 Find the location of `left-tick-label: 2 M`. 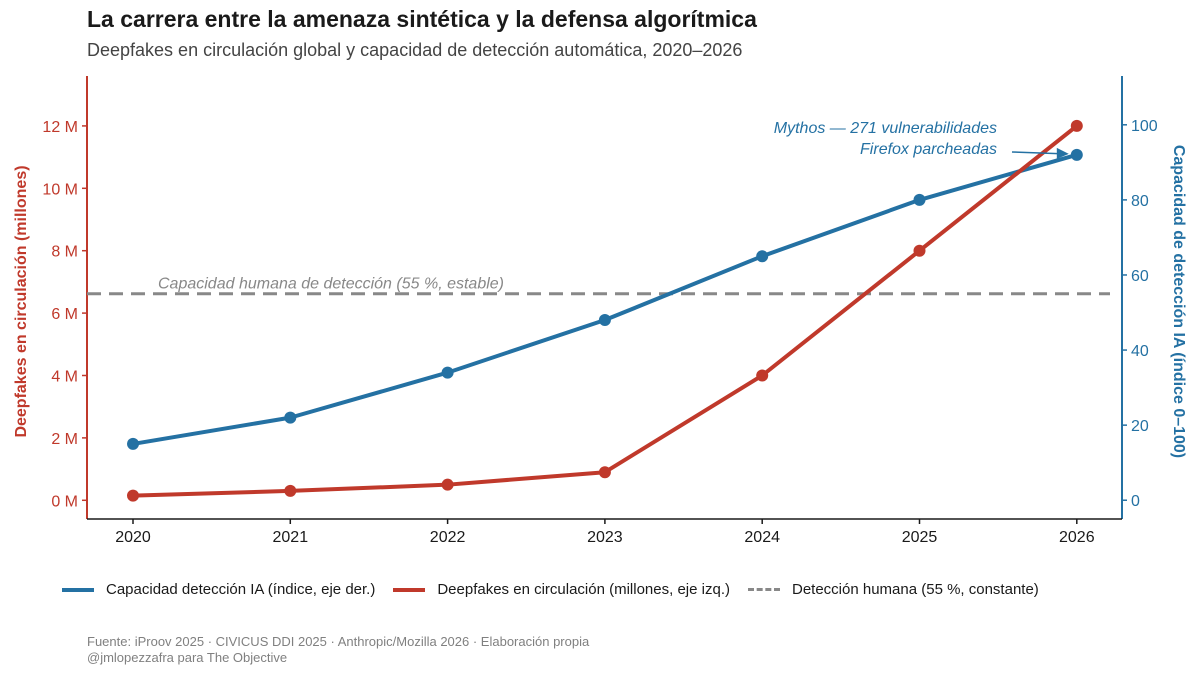

left-tick-label: 2 M is located at coordinates (64, 439).